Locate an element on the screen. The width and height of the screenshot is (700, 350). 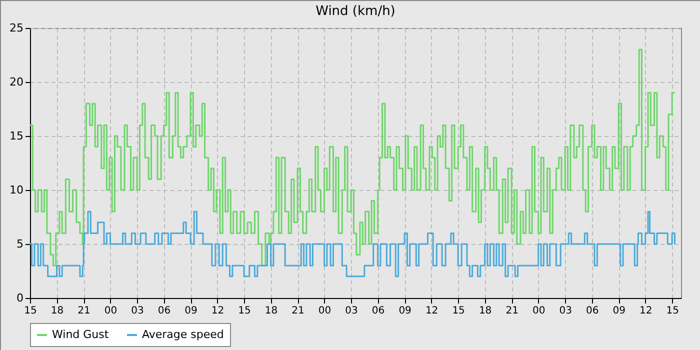
y-tick-label: 15 is located at coordinates (17, 136).